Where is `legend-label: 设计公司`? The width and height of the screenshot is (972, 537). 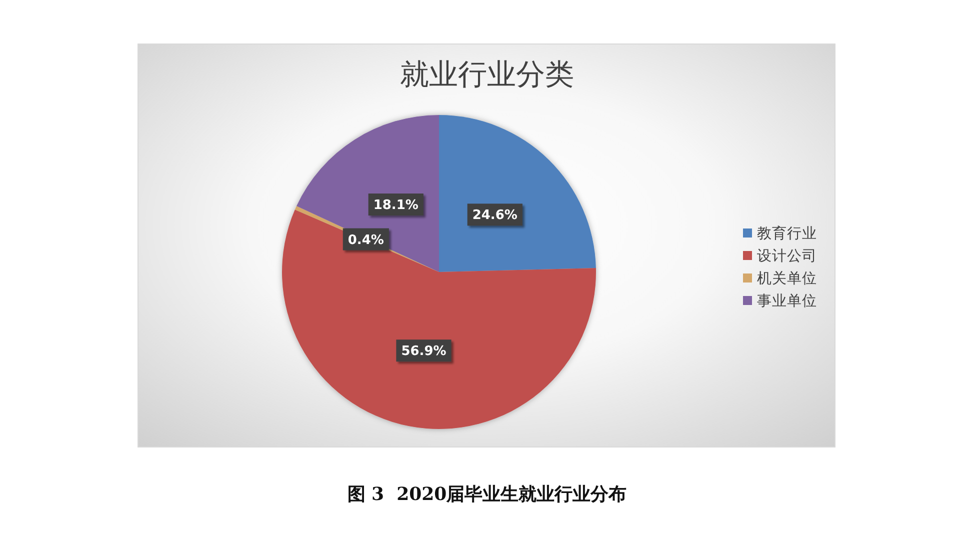
legend-label: 设计公司 is located at coordinates (787, 256).